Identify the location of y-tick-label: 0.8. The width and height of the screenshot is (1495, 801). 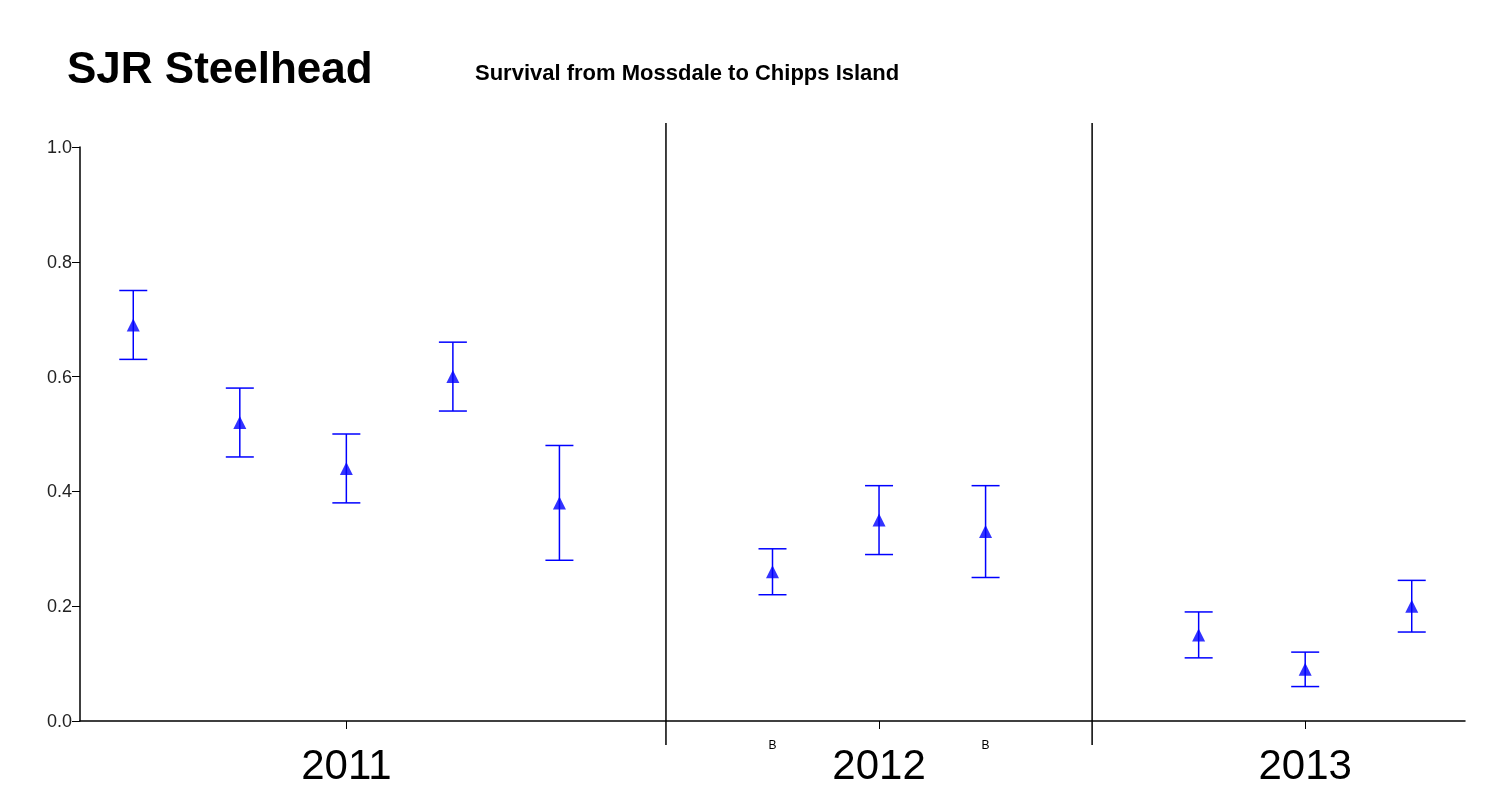
(59, 261).